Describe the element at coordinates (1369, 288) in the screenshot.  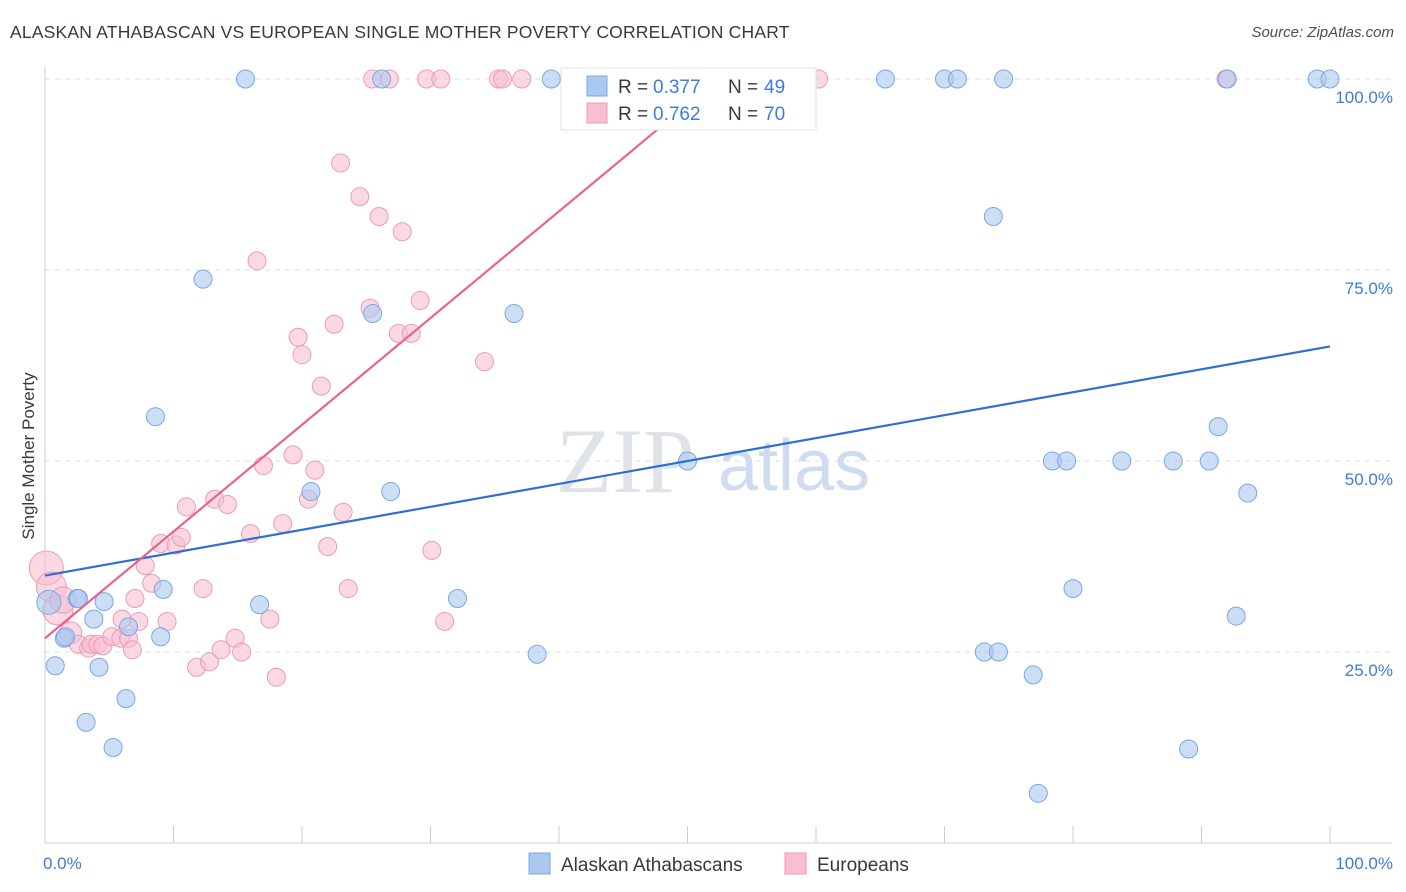
I see `y-tick-label: 75.0%` at that location.